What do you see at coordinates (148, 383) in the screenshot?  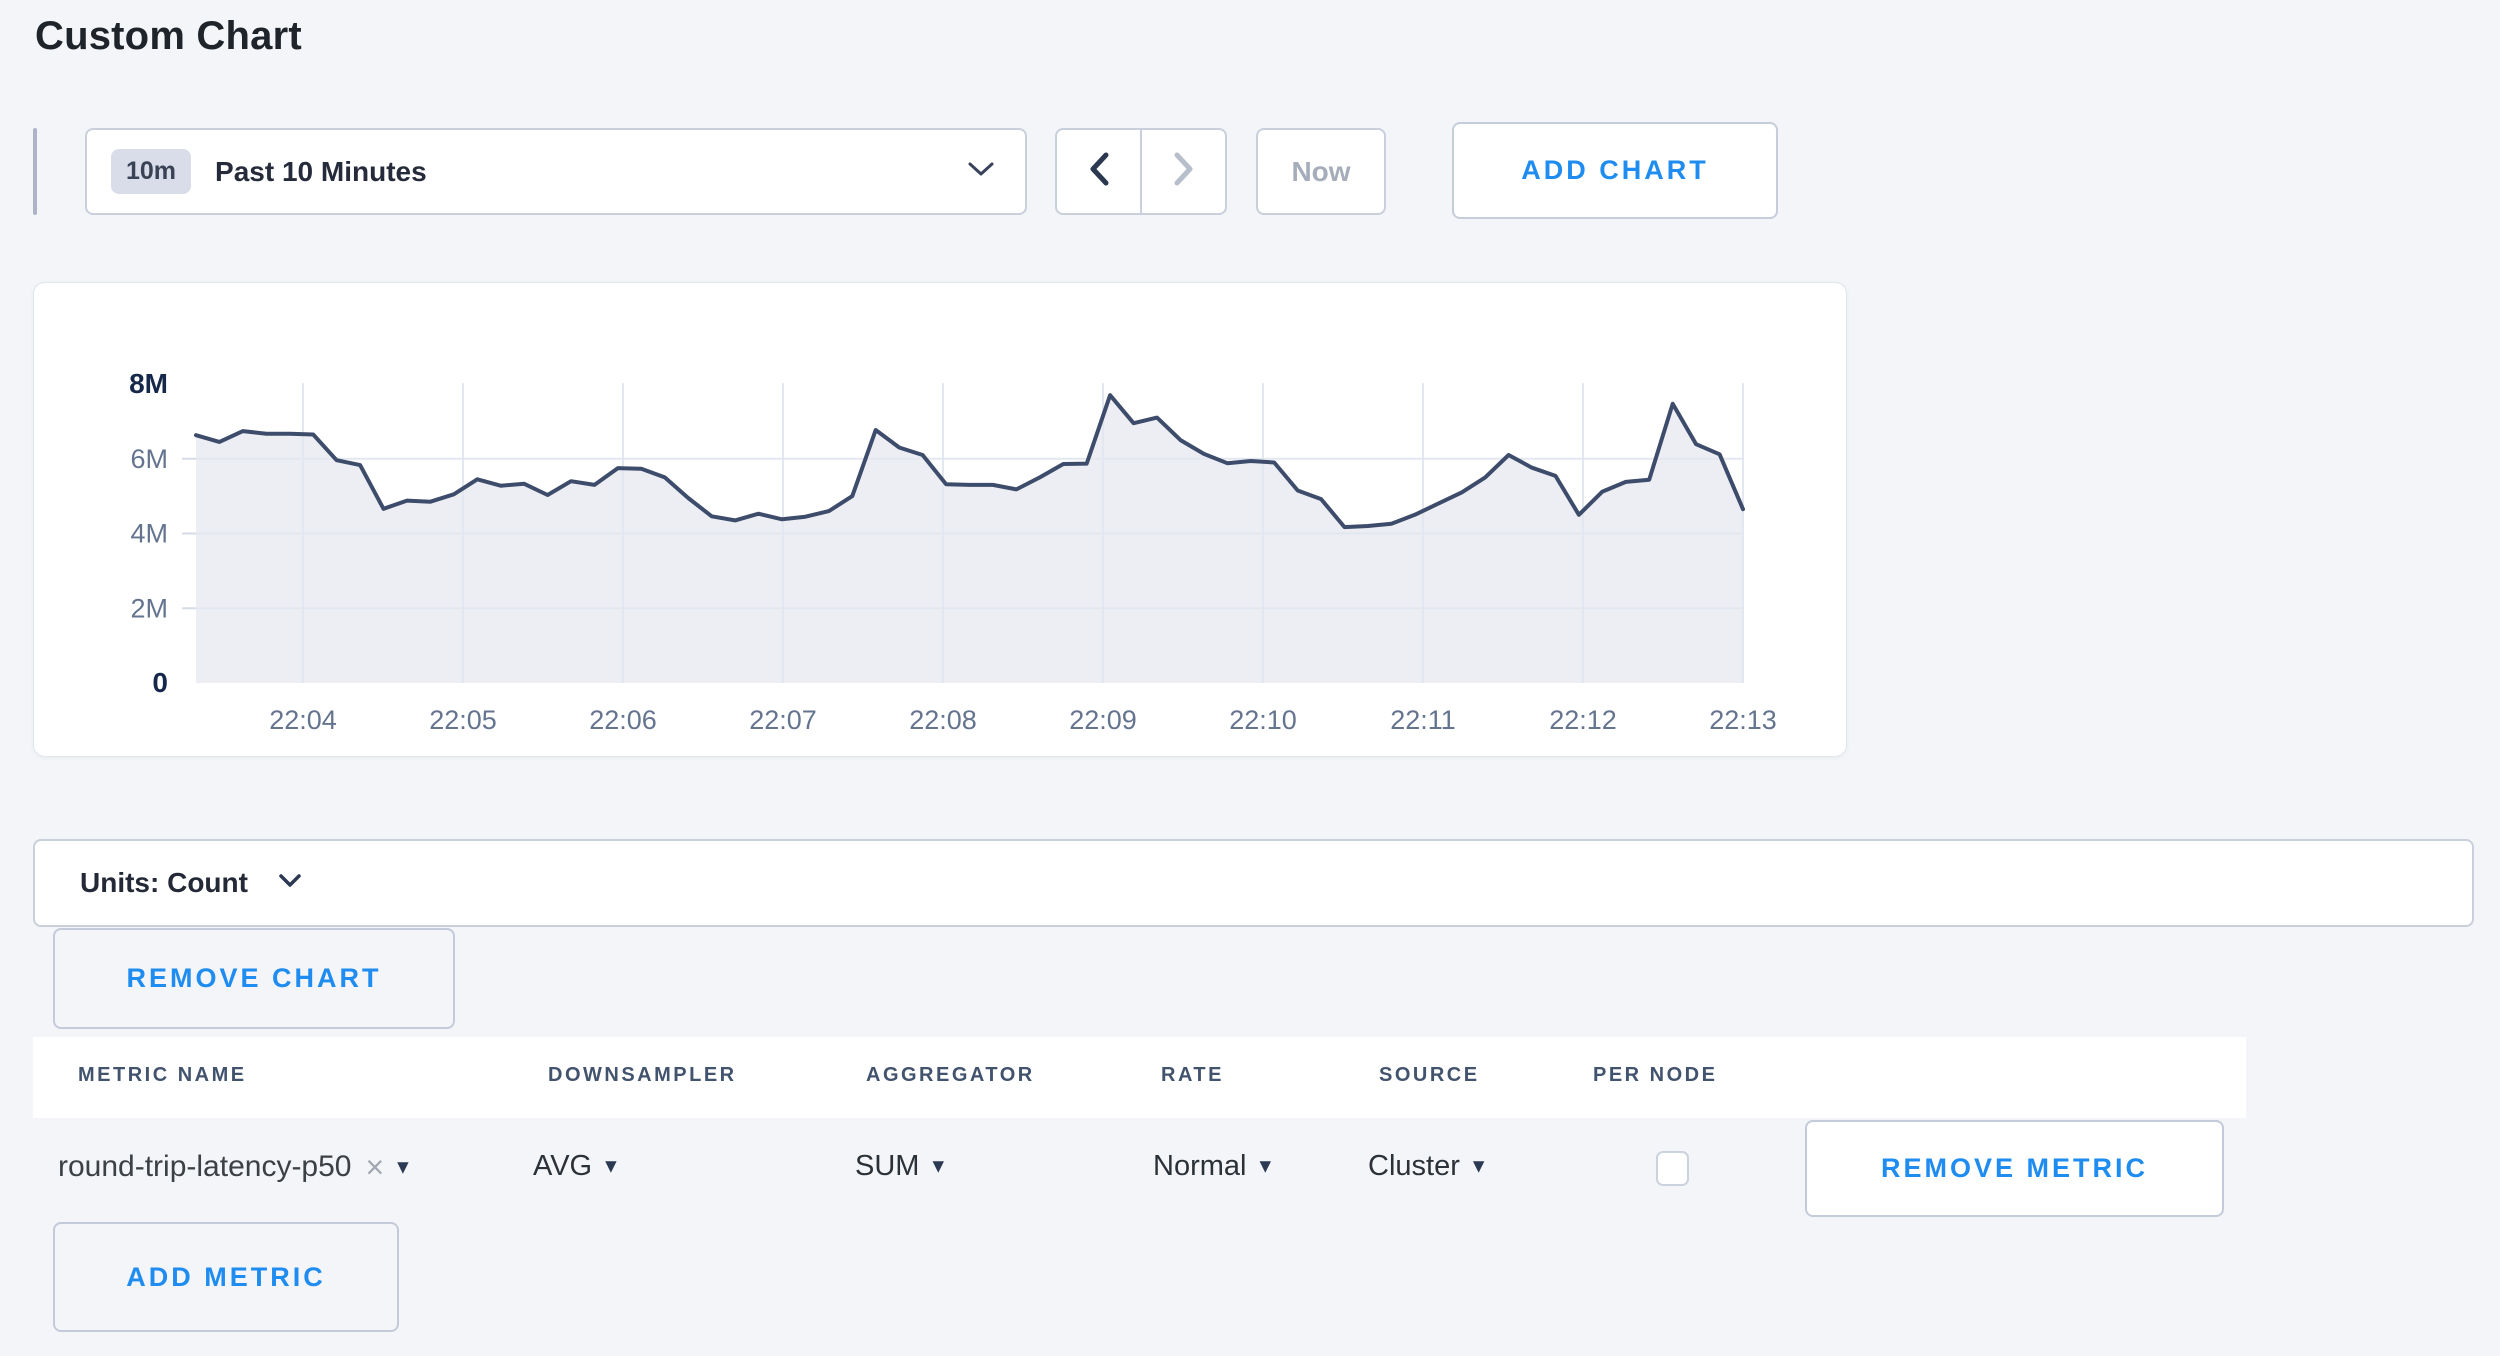 I see `y-axis-label: 8M` at bounding box center [148, 383].